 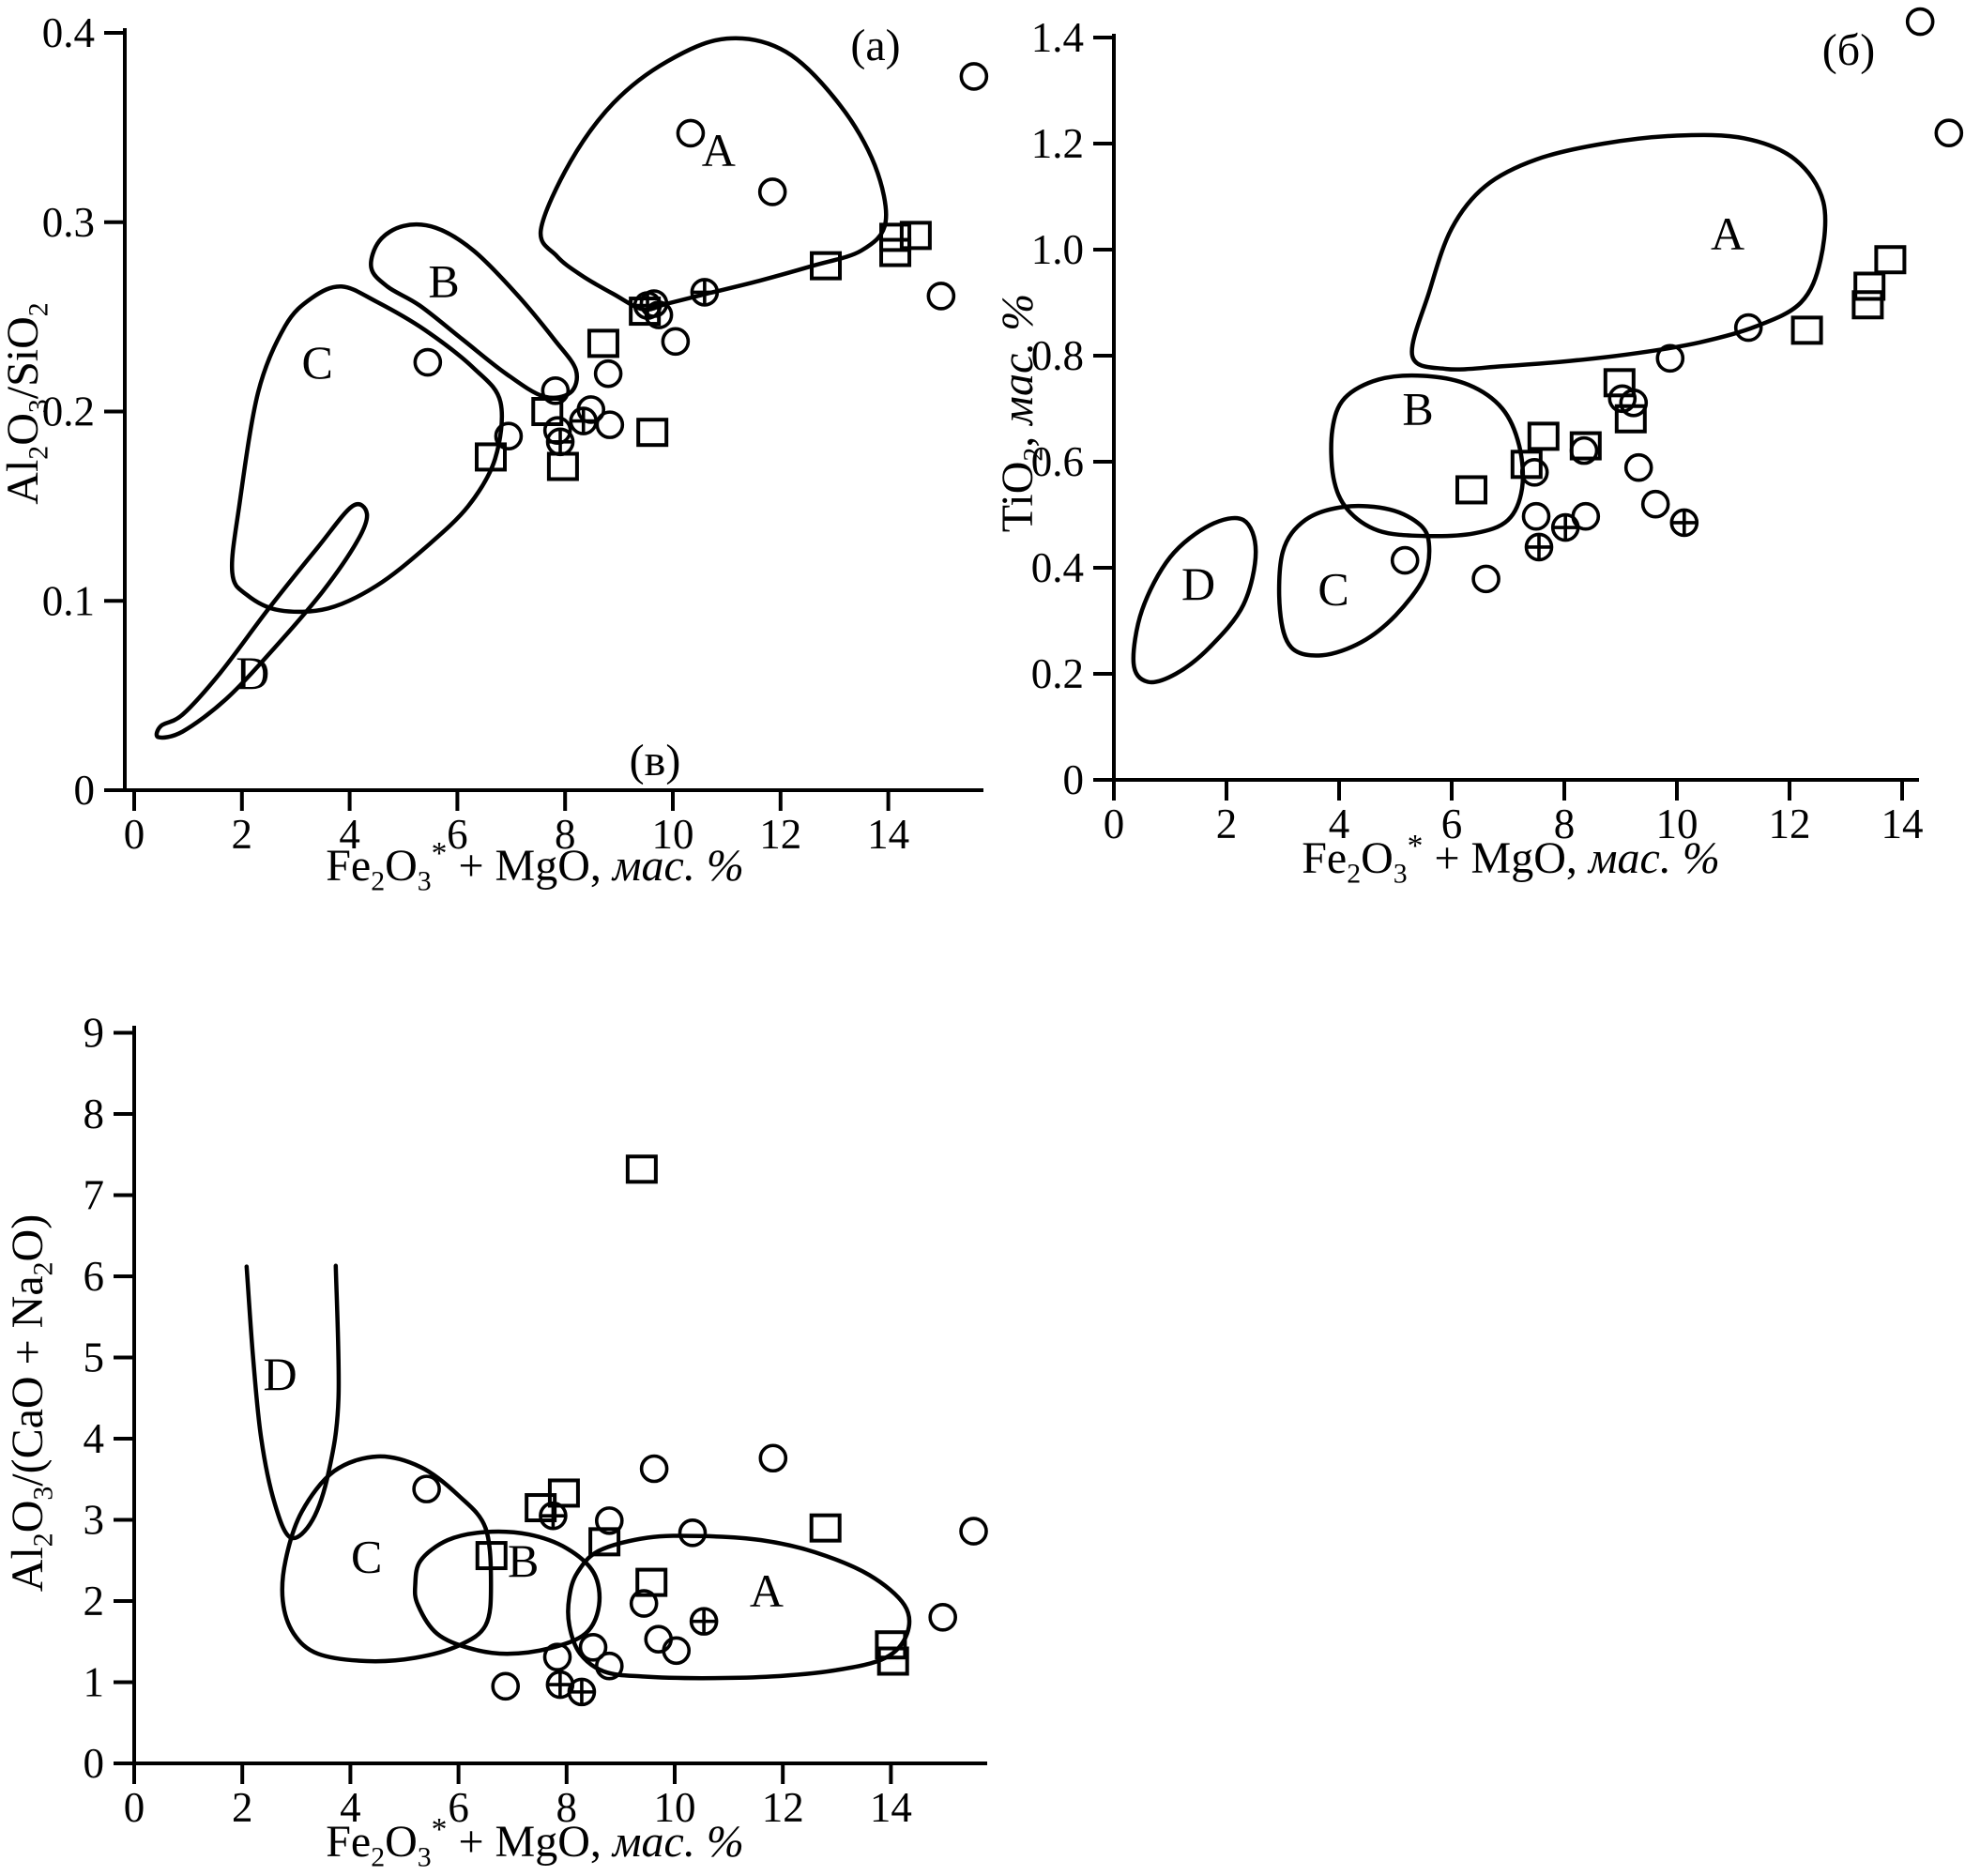 I want to click on y-tick-label: 5, so click(x=95, y=1358).